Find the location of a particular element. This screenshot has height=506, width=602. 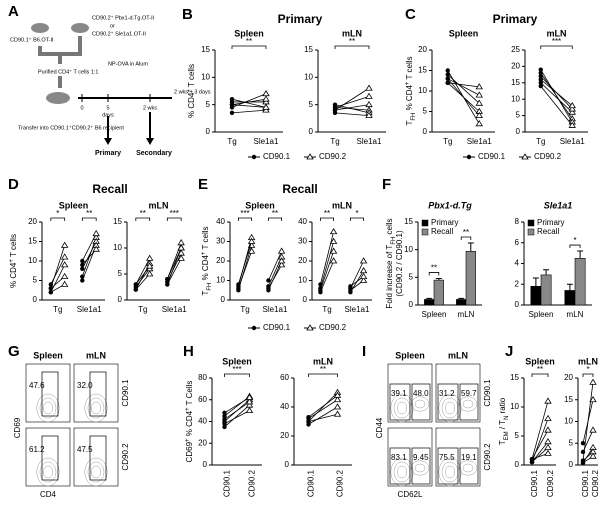

panel-letter: A is located at coordinates (13, 11).